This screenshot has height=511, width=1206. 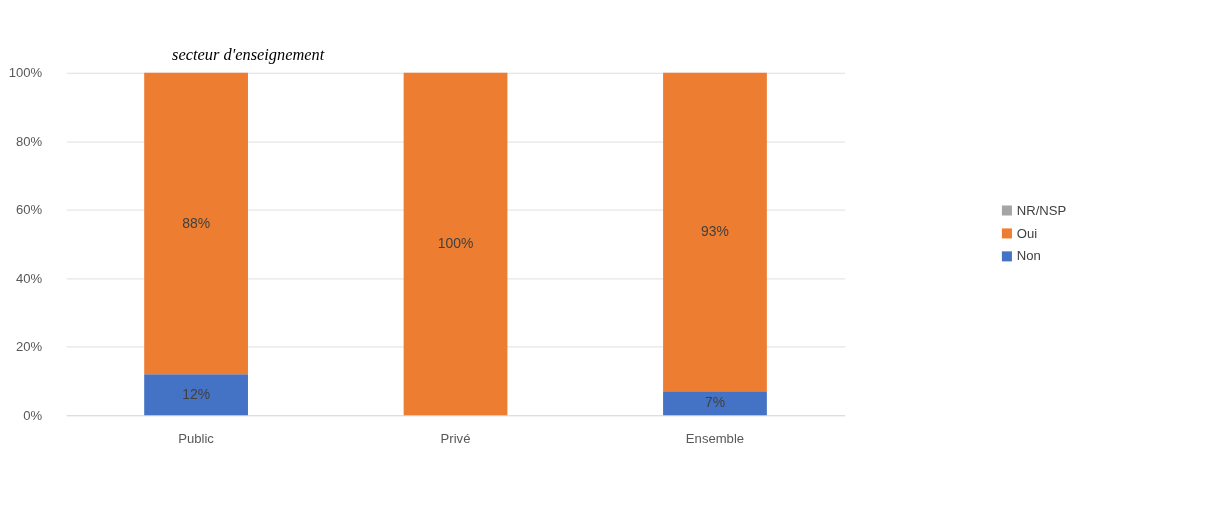 What do you see at coordinates (1041, 210) in the screenshot?
I see `legend-label: NR/NSP` at bounding box center [1041, 210].